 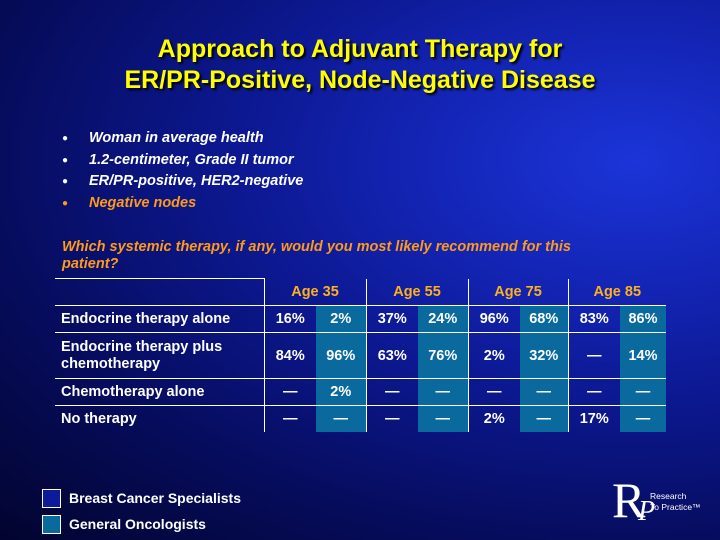 What do you see at coordinates (643, 319) in the screenshot?
I see `cell-oncologist: 86%` at bounding box center [643, 319].